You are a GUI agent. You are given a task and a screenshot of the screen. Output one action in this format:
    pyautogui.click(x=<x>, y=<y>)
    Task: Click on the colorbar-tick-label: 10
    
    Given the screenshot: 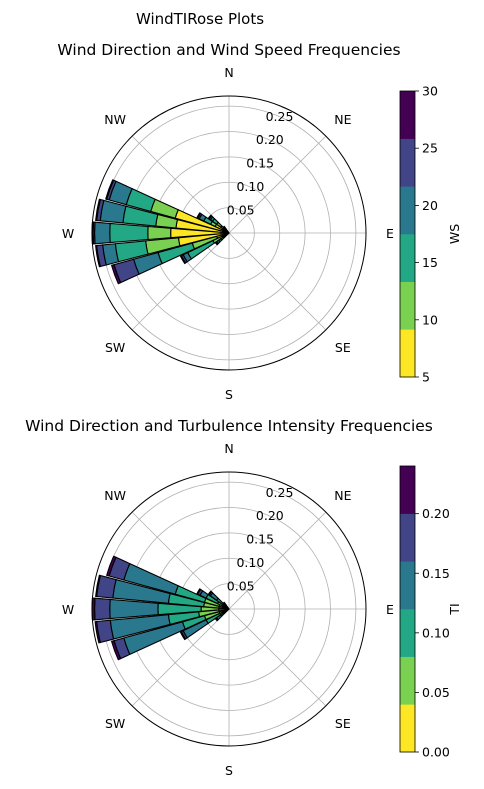 What is the action you would take?
    pyautogui.click(x=430, y=319)
    